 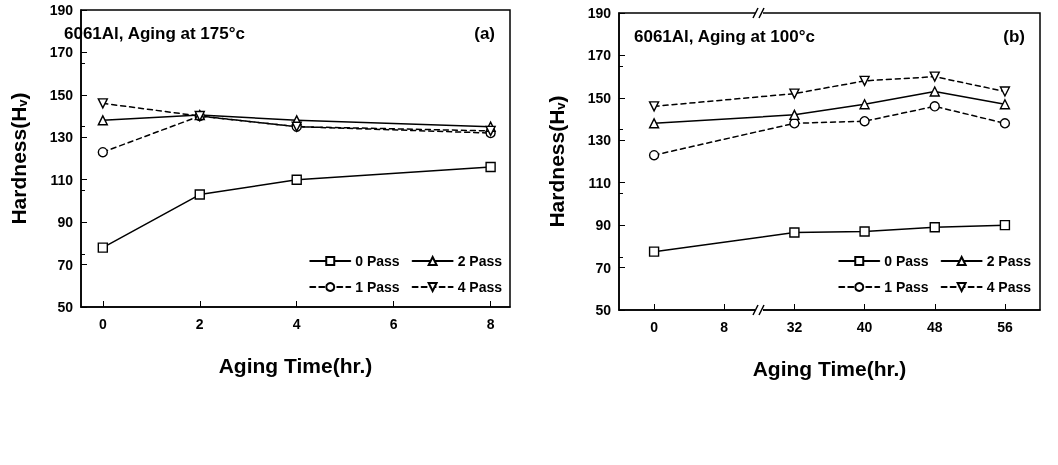 What do you see at coordinates (1005, 327) in the screenshot?
I see `x-tick-label: 56` at bounding box center [1005, 327].